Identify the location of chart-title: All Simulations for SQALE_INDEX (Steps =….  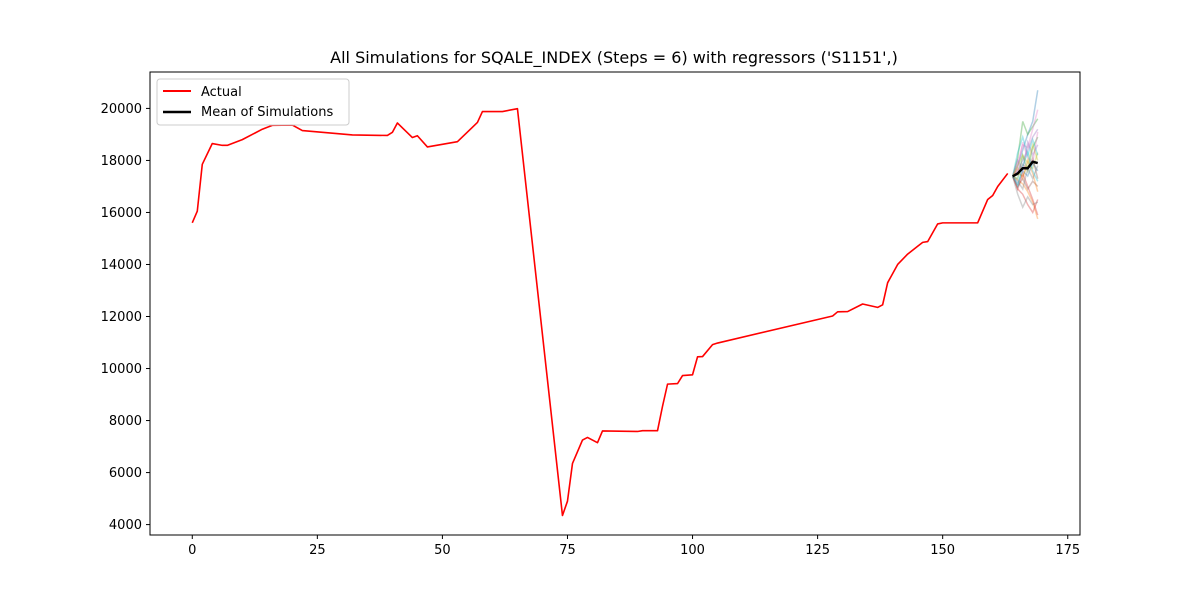
(614, 58).